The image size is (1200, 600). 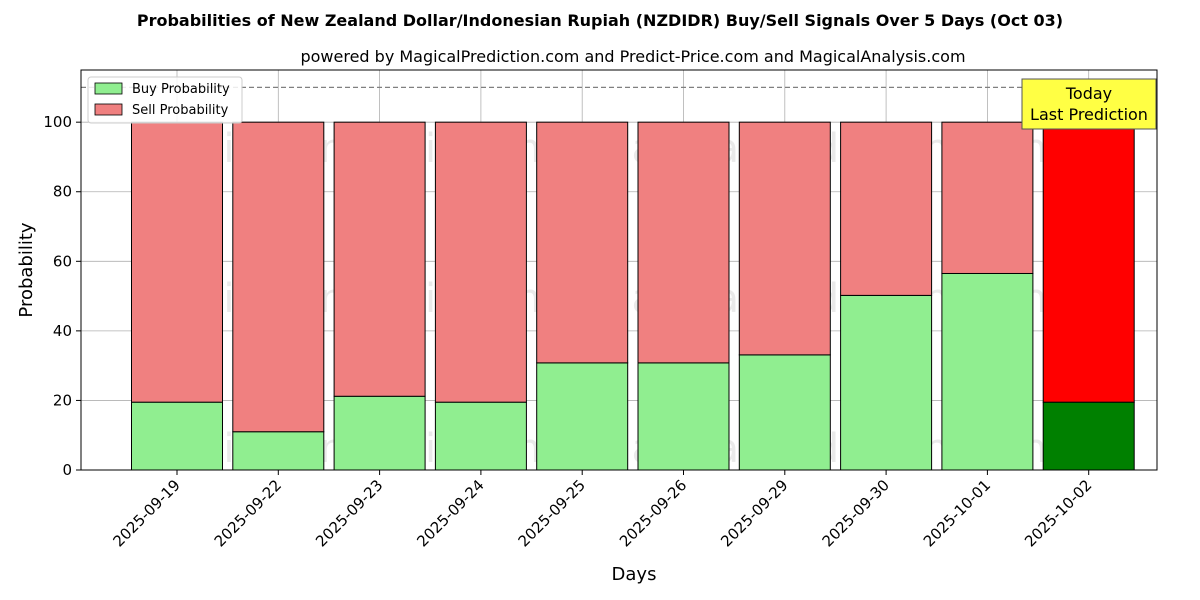 What do you see at coordinates (180, 110) in the screenshot?
I see `legend-sell-label: Sell Probability` at bounding box center [180, 110].